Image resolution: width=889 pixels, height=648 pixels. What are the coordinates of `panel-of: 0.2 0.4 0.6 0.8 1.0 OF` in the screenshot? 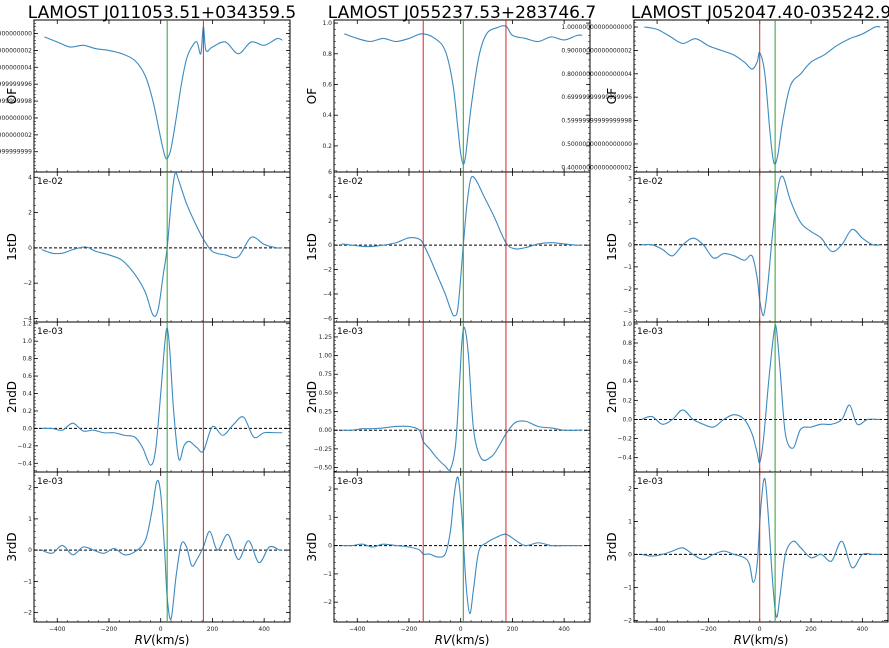 It's located at (448, 96).